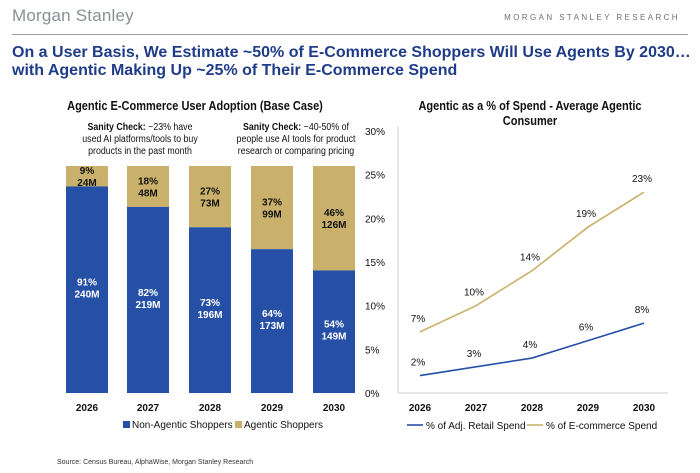  What do you see at coordinates (210, 192) in the screenshot?
I see `label-agentic-pct: 27%` at bounding box center [210, 192].